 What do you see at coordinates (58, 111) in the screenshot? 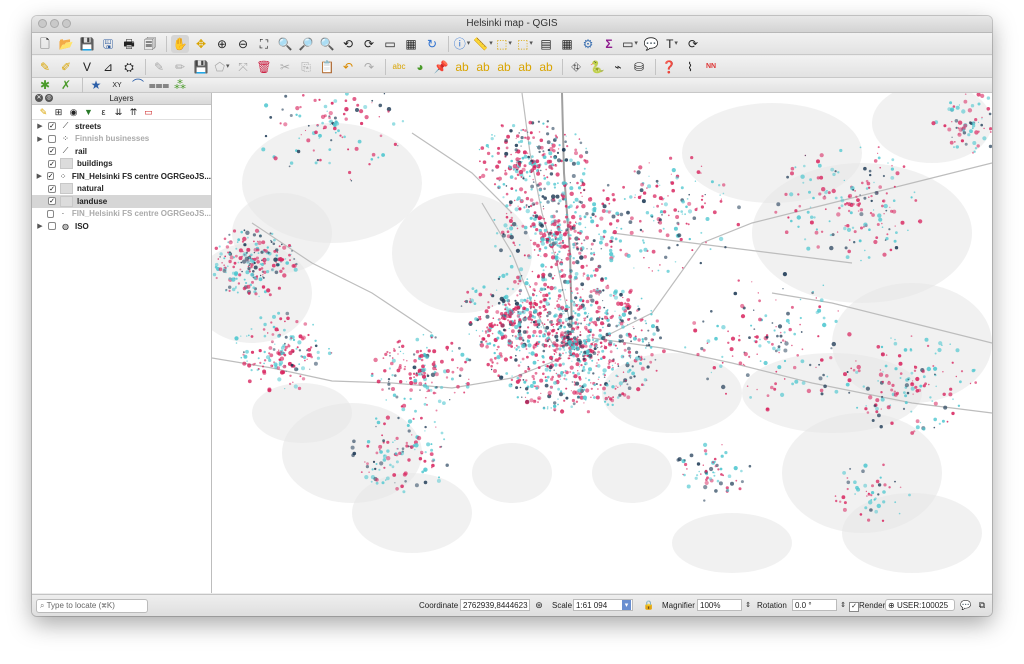
I see `add-group-icon: ⊞` at bounding box center [58, 111].